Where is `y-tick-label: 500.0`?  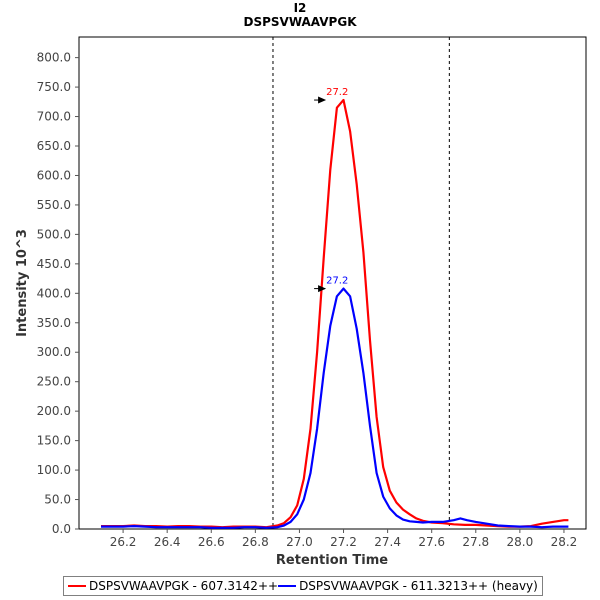
y-tick-label: 500.0 is located at coordinates (54, 234).